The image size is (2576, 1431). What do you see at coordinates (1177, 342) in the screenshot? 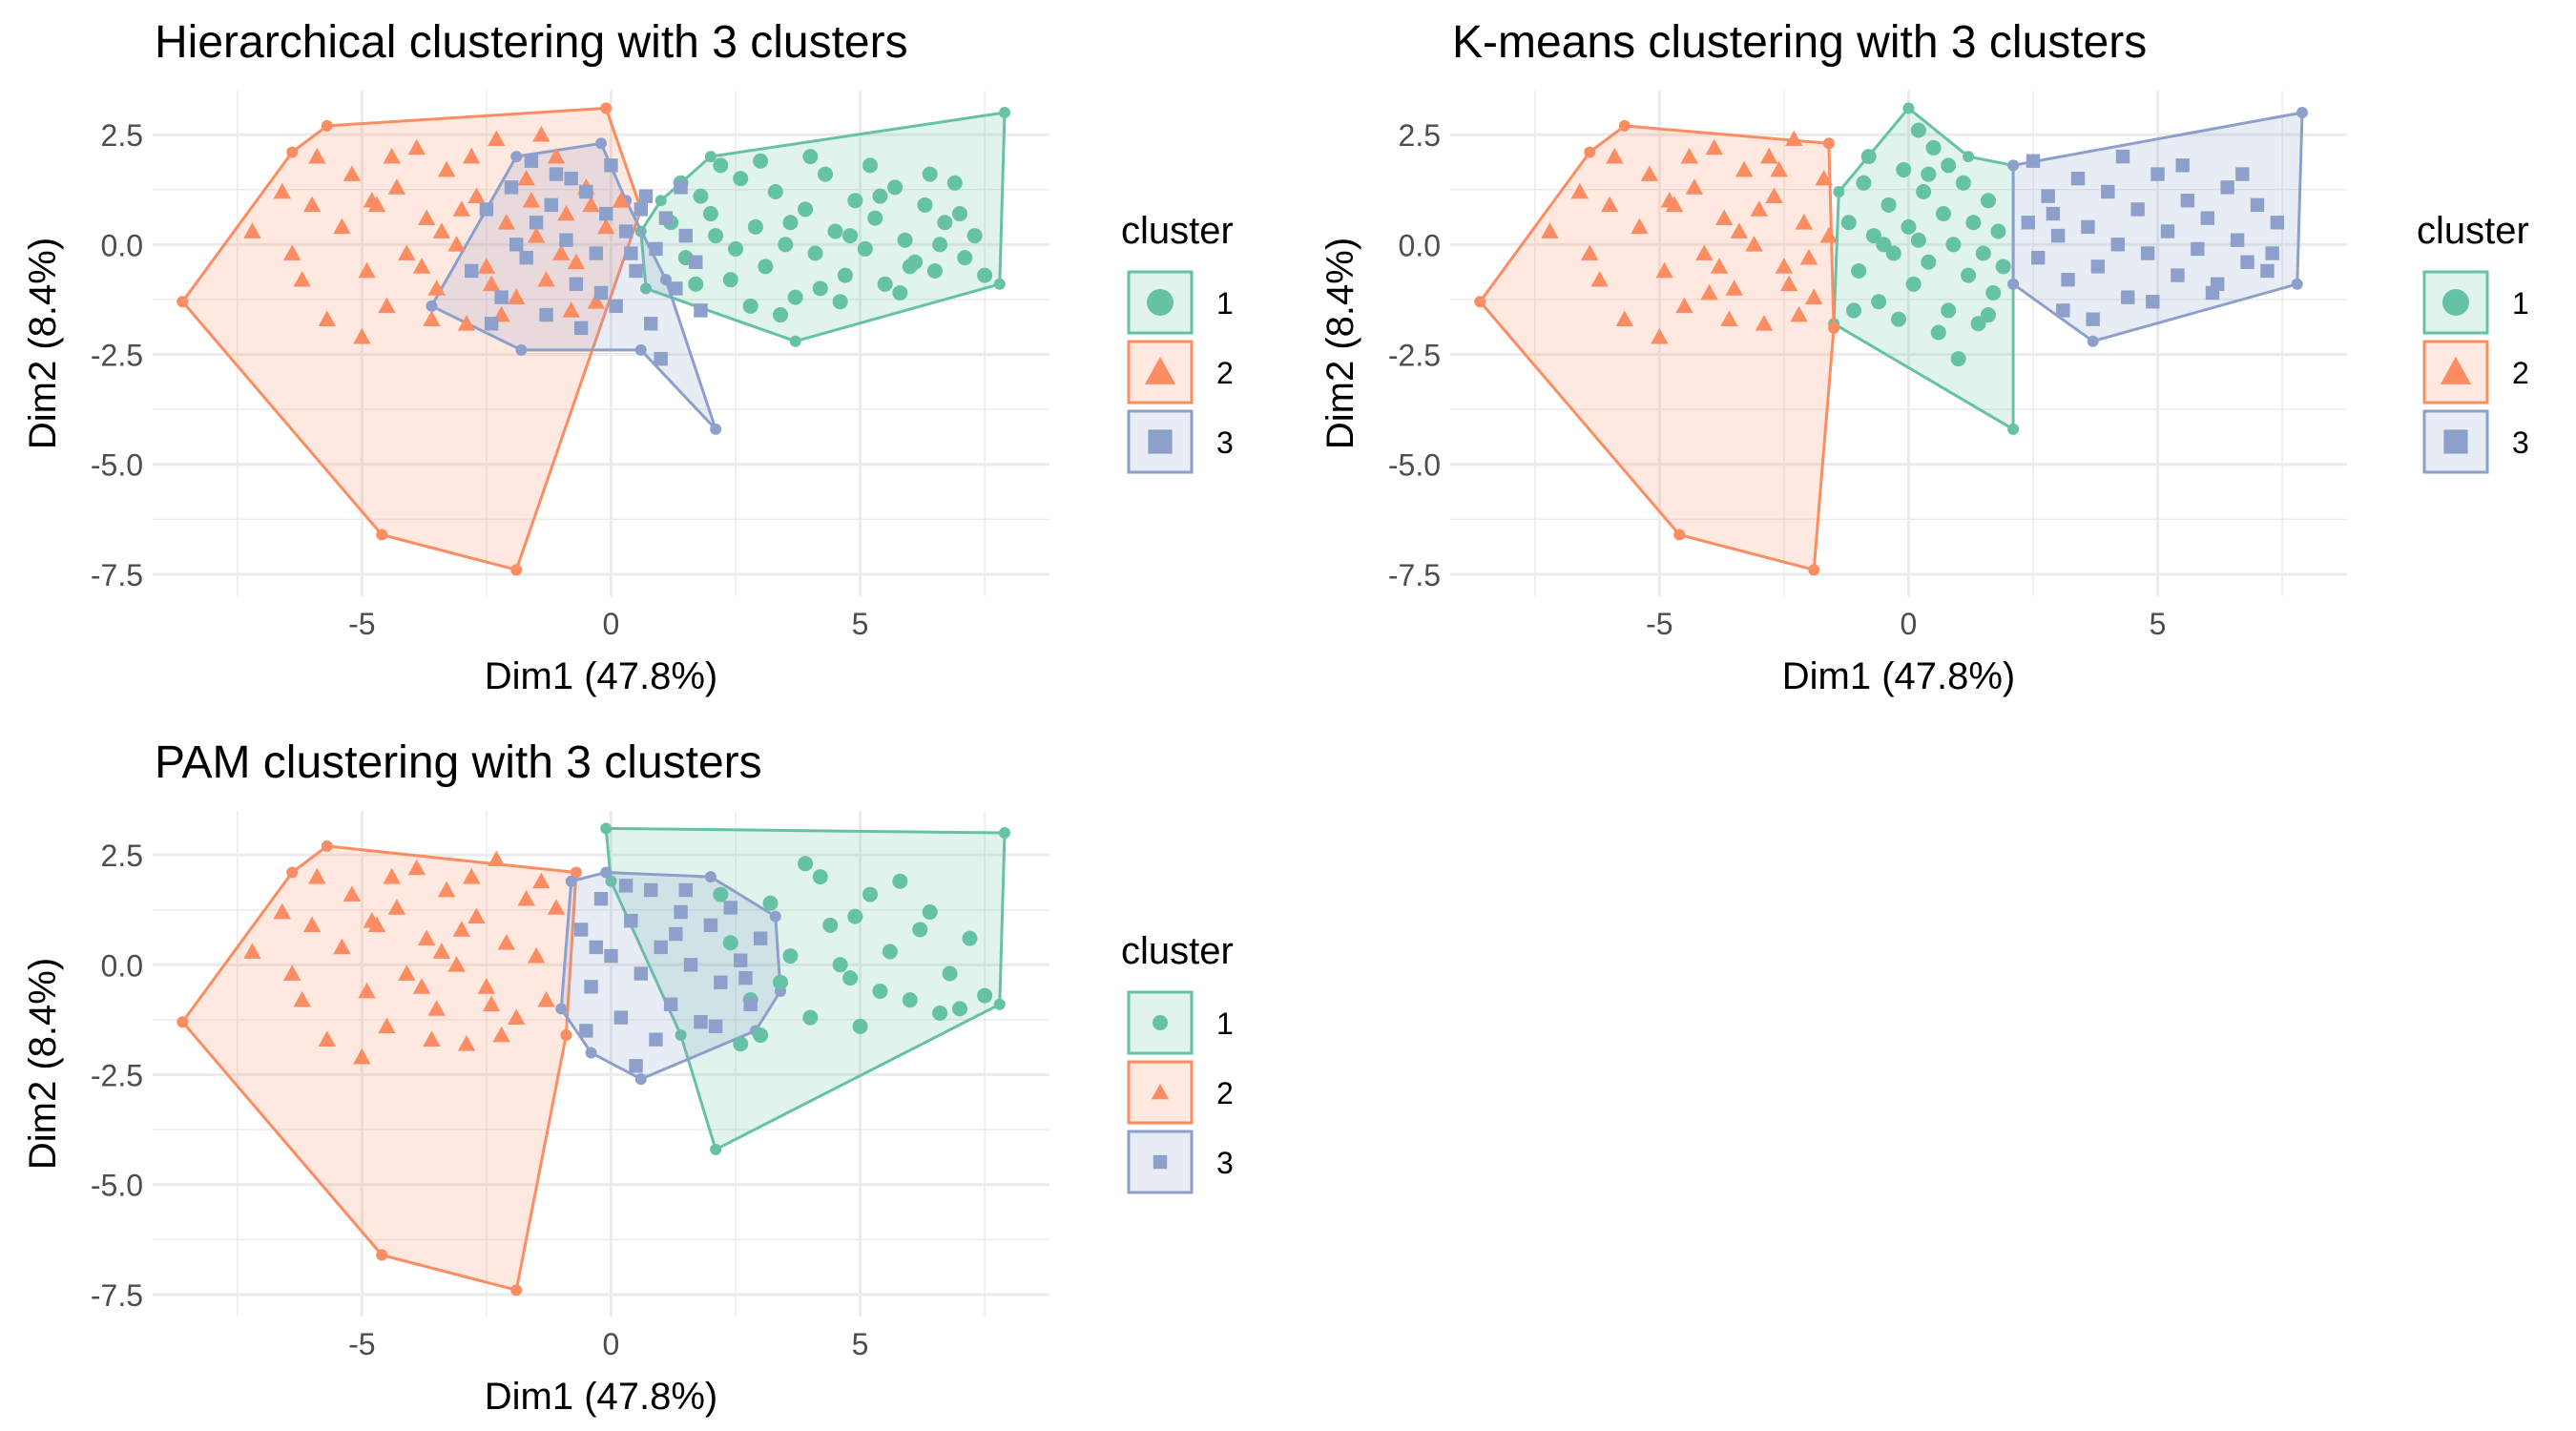
I see `legend: cluster 1 2 3` at bounding box center [1177, 342].